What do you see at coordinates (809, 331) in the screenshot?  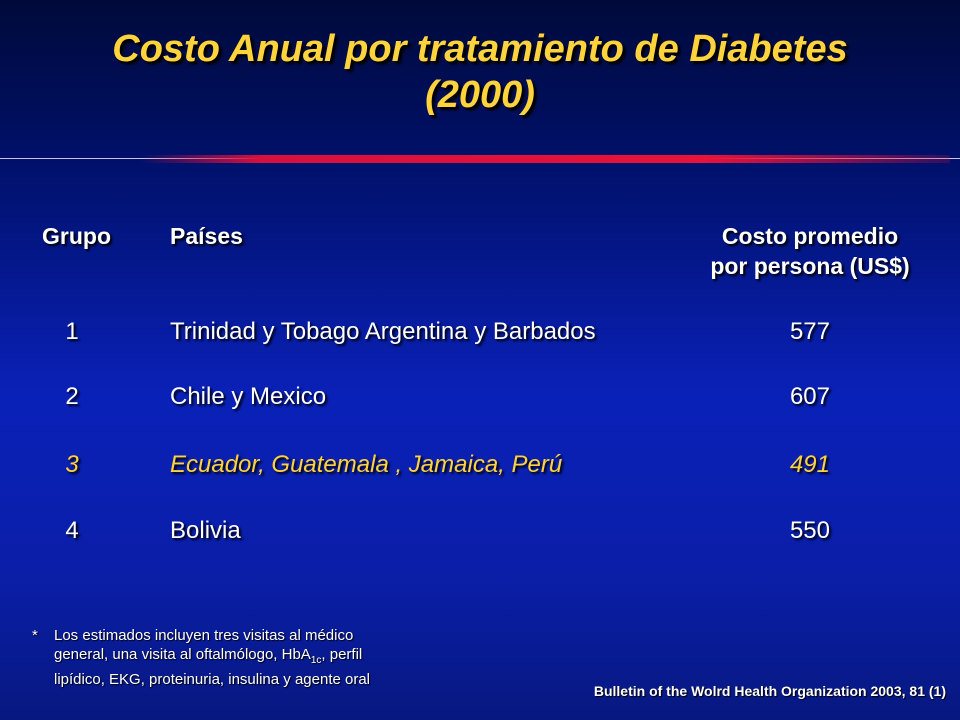 I see `cell-costo: 577` at bounding box center [809, 331].